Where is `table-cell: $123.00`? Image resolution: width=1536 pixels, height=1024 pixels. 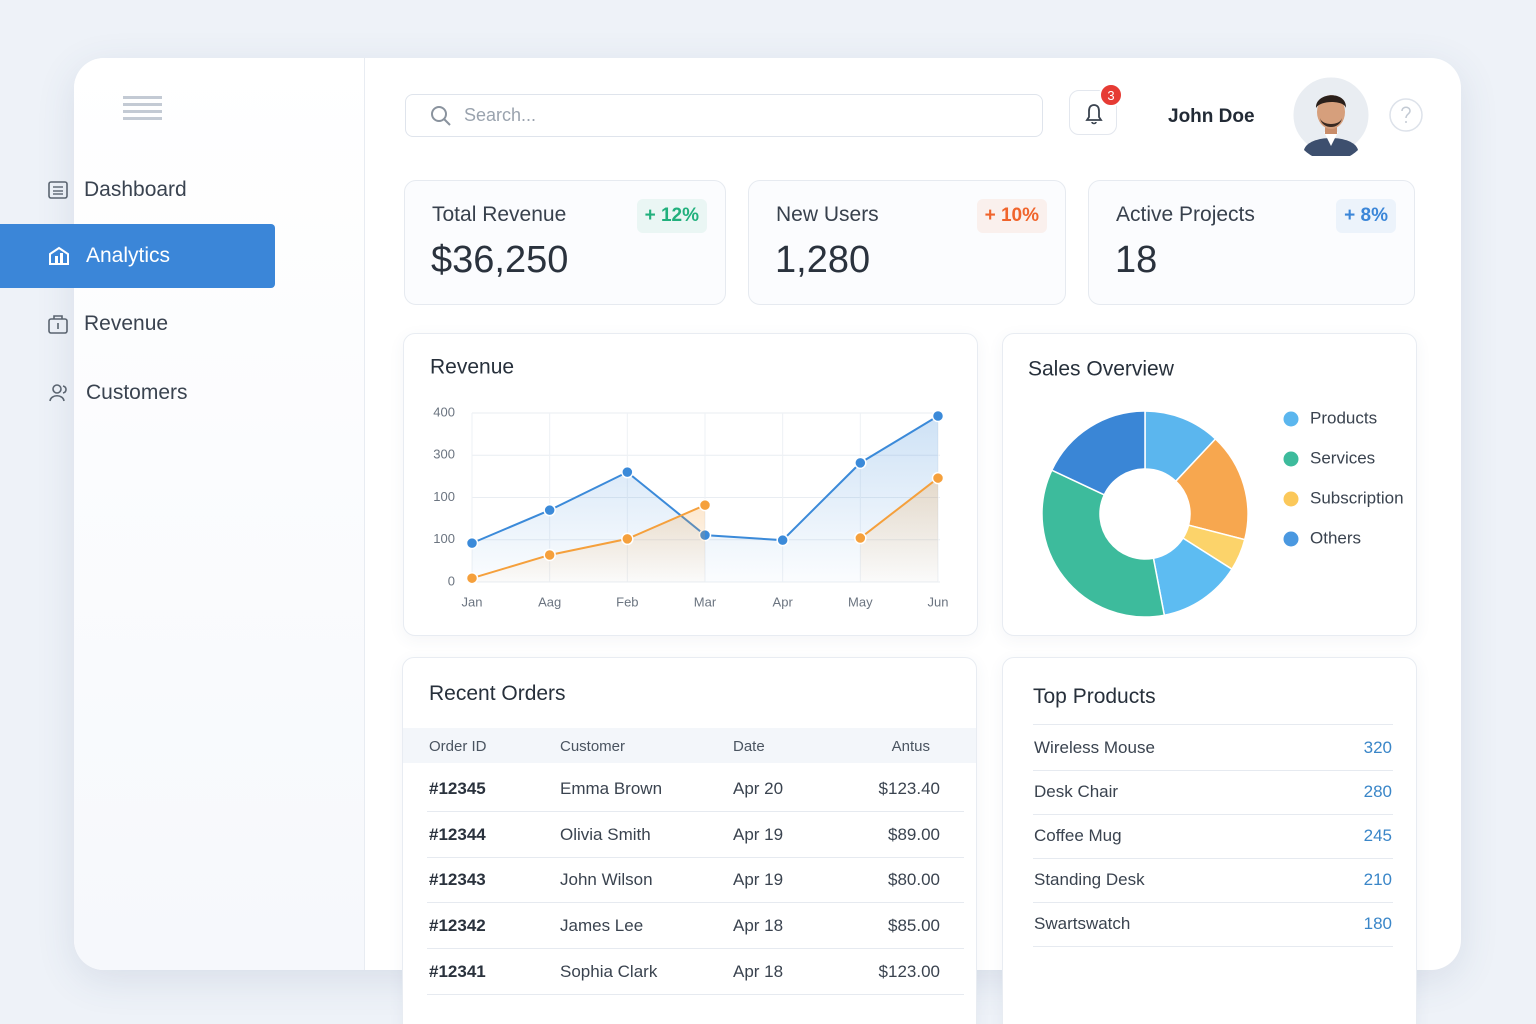 table-cell: $123.00 is located at coordinates (909, 971).